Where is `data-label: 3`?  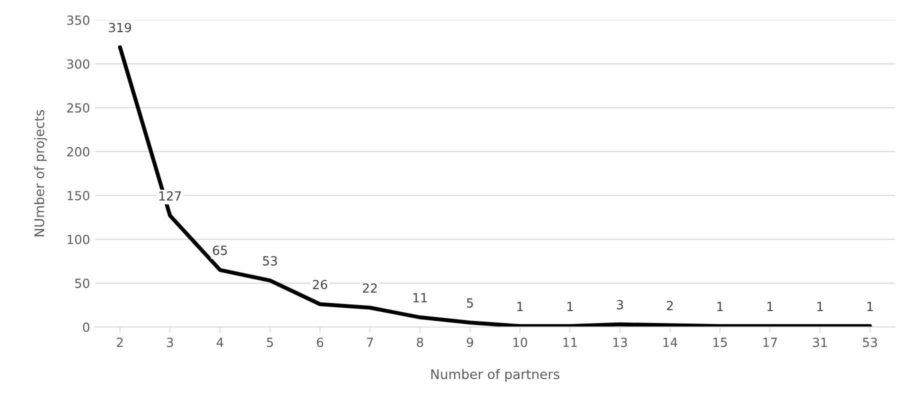
data-label: 3 is located at coordinates (619, 305).